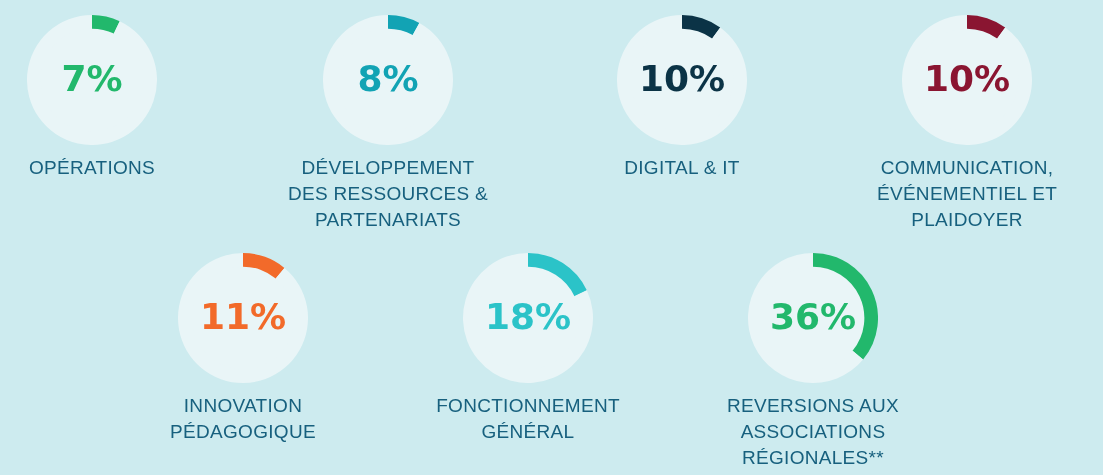 This screenshot has height=475, width=1103. What do you see at coordinates (92, 79) in the screenshot?
I see `data-label: 7%` at bounding box center [92, 79].